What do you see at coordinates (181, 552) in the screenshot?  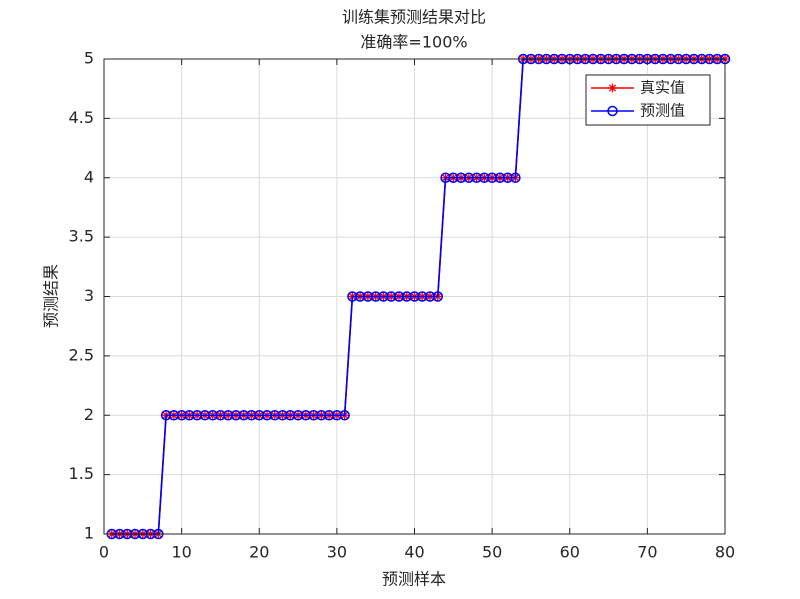 I see `x-tick-label: 10` at bounding box center [181, 552].